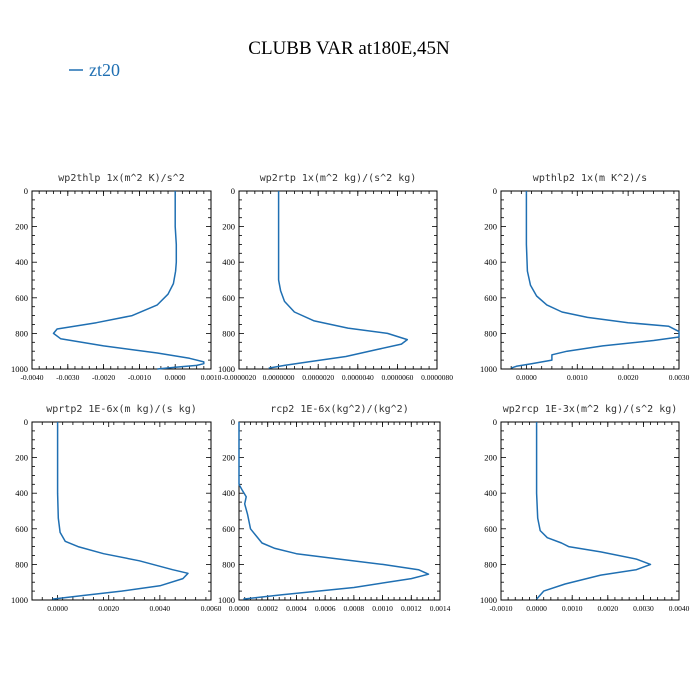  Describe the element at coordinates (440, 608) in the screenshot. I see `x-tick-label: 0.0014` at that location.